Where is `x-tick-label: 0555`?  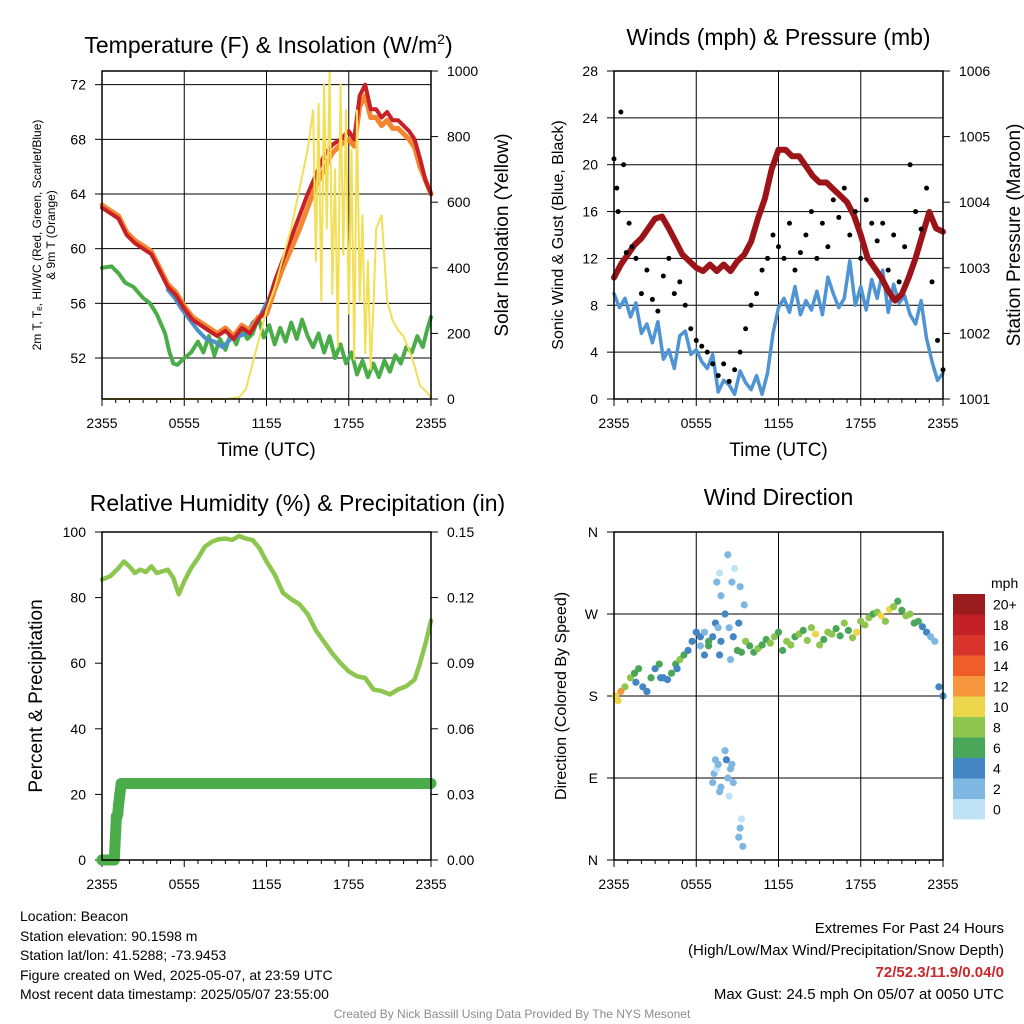
x-tick-label: 0555 is located at coordinates (184, 423).